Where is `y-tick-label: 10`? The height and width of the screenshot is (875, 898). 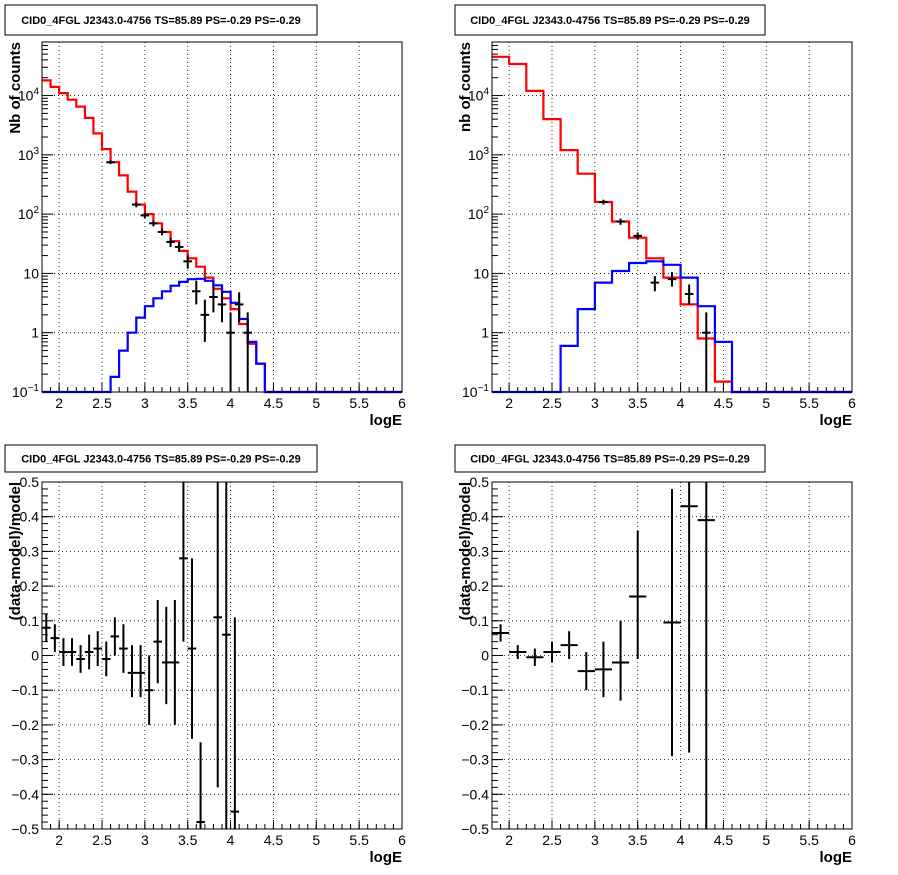
y-tick-label: 10 is located at coordinates (31, 273).